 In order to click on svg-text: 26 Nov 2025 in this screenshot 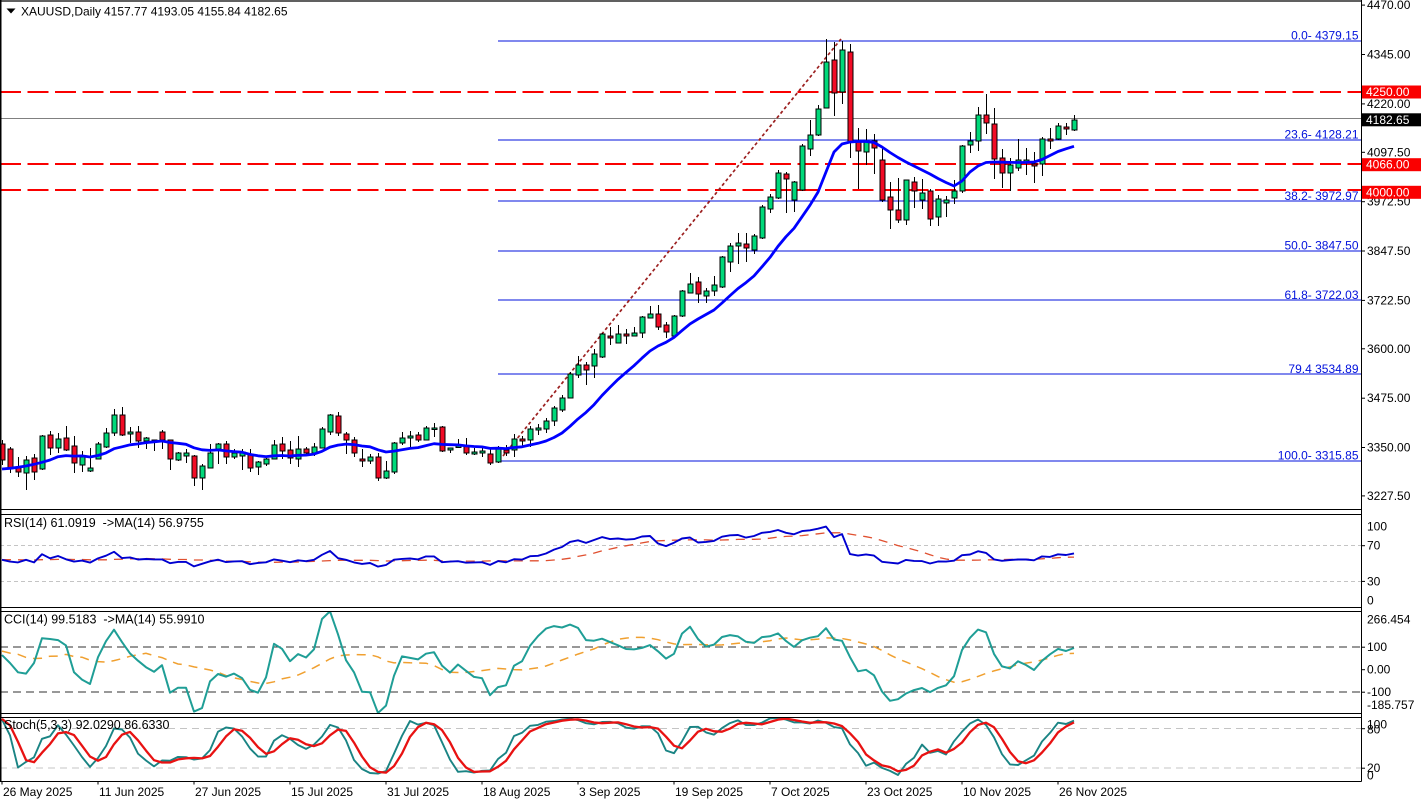, I will do `click(1093, 792)`.